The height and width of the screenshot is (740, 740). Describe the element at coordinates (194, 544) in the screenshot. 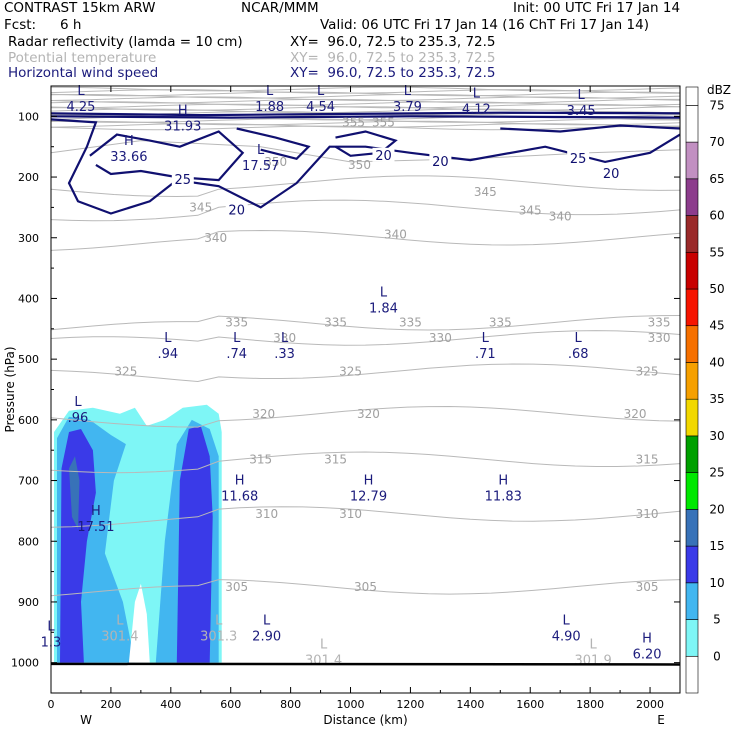

I see `refl-region-strong-east` at that location.